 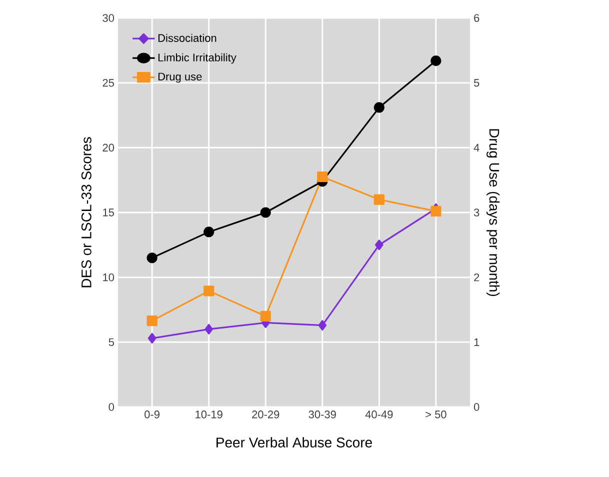 I want to click on y-tick-label: 20, so click(x=108, y=148).